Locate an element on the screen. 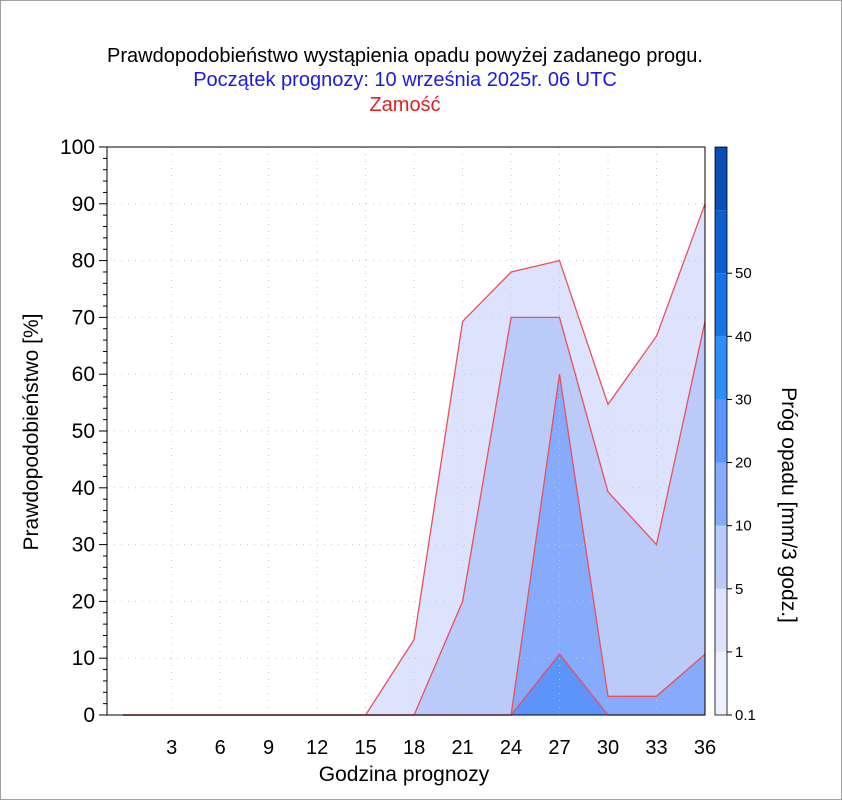 This screenshot has width=842, height=800. legend-tick-label: 20 is located at coordinates (743, 463).